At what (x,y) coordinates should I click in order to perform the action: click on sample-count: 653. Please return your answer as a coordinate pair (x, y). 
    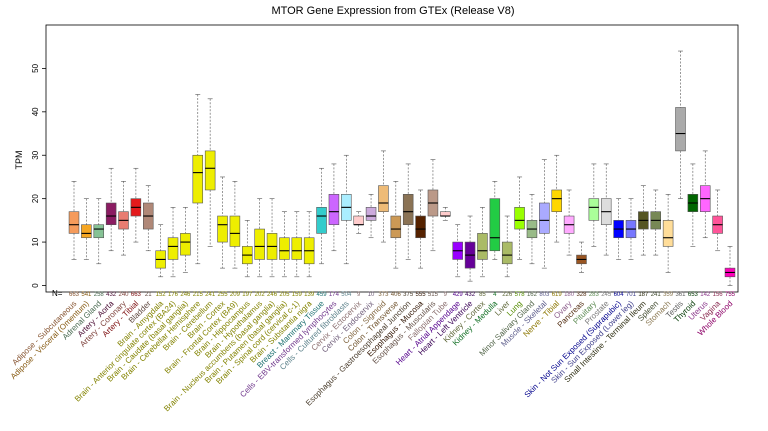
    Looking at the image, I should click on (693, 295).